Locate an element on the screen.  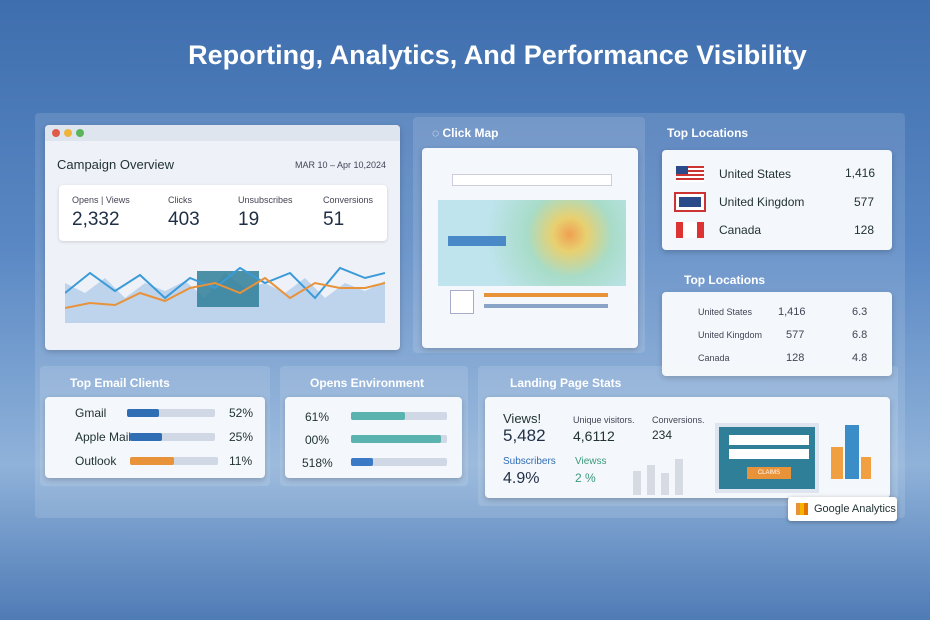
landing-preview: CLAIMS is located at coordinates (767, 458).